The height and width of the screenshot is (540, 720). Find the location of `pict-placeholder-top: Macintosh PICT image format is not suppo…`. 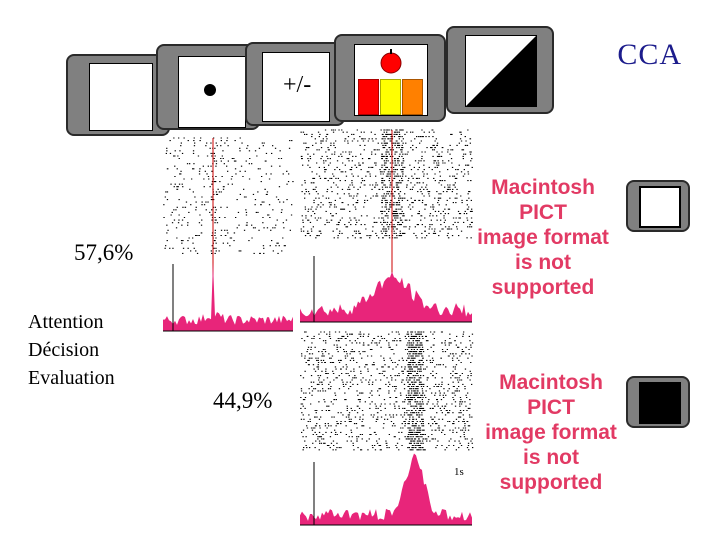

pict-placeholder-top: Macintosh PICT image format is not suppo… is located at coordinates (543, 237).